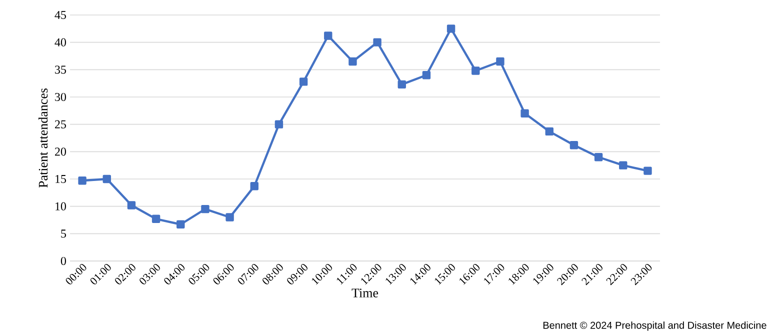 The height and width of the screenshot is (335, 770). Describe the element at coordinates (365, 293) in the screenshot. I see `x-axis-title: Time` at that location.